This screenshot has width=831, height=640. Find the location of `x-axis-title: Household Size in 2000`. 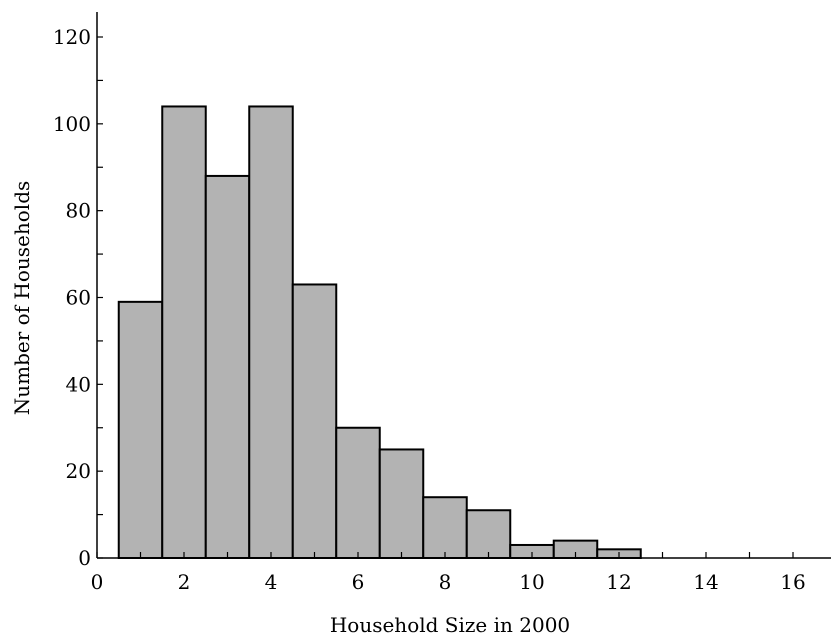

x-axis-title: Household Size in 2000 is located at coordinates (450, 625).